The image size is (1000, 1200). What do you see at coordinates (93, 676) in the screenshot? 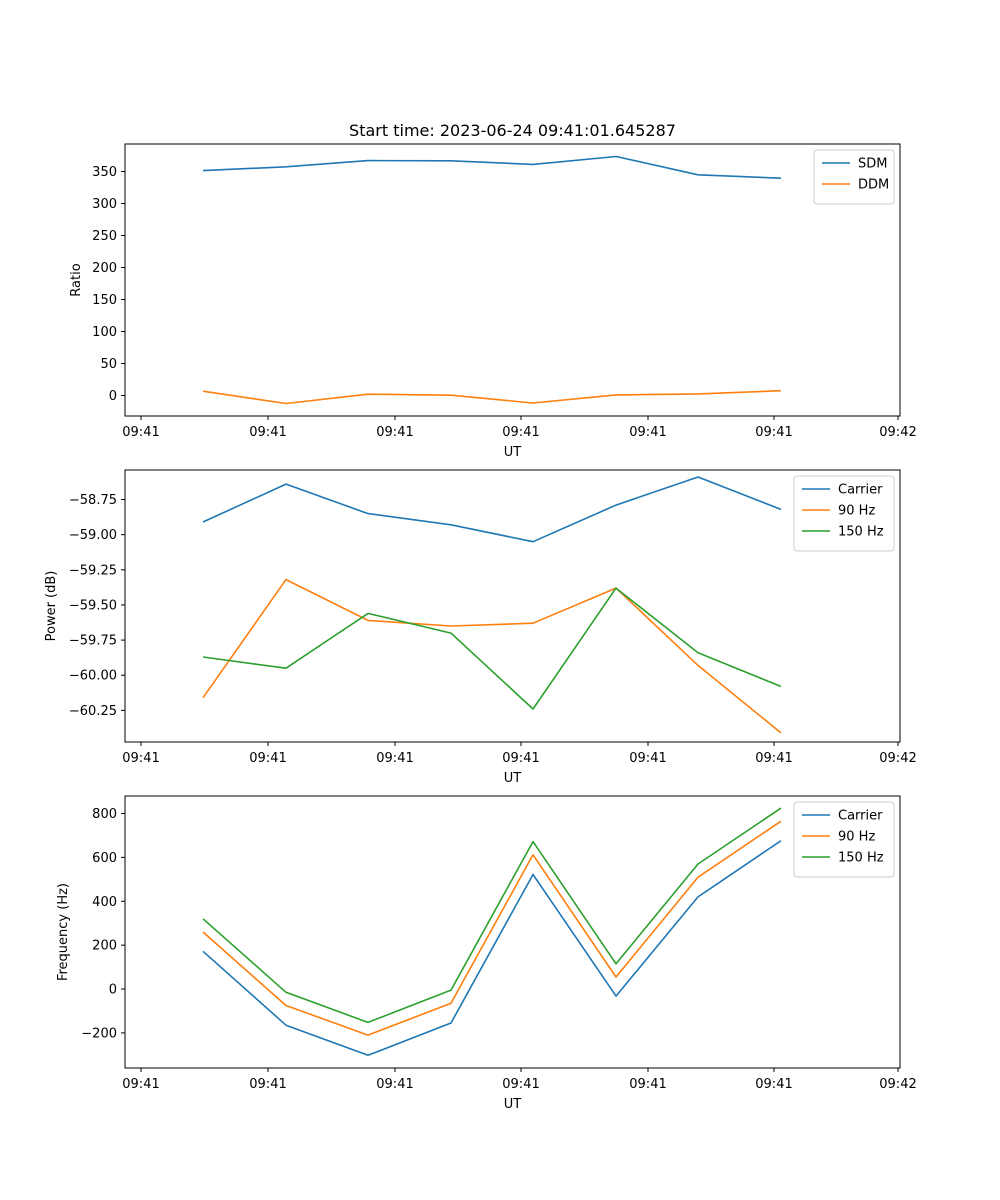
I see `y-tick-label: −60.00` at bounding box center [93, 676].